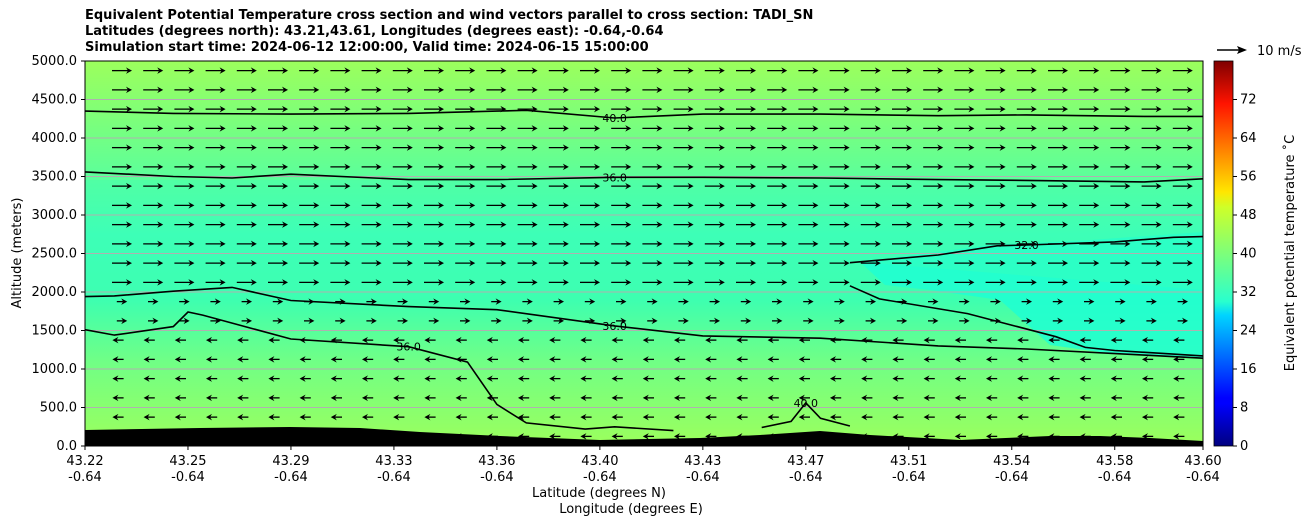 Image resolution: width=1308 pixels, height=526 pixels. What do you see at coordinates (17, 253) in the screenshot?
I see `y-axis-label: Altitude (meters)` at bounding box center [17, 253].